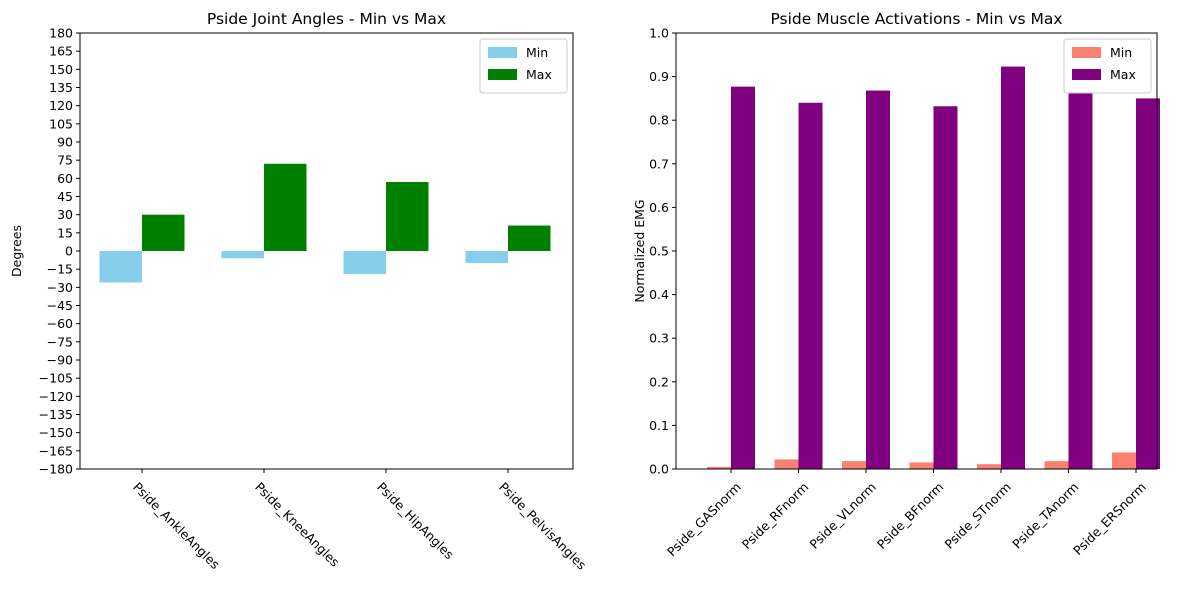 This screenshot has width=1189, height=594. I want to click on y-tick-label: 0.3, so click(659, 338).